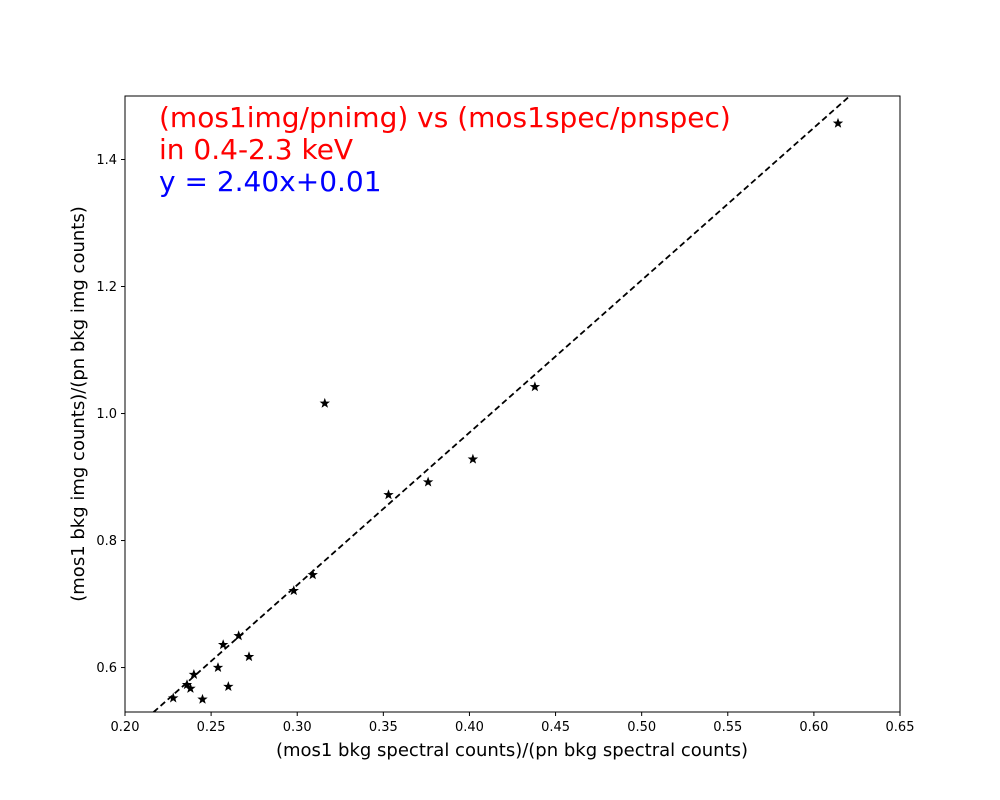 This screenshot has height=800, width=1000. Describe the element at coordinates (297, 727) in the screenshot. I see `x-tick-label: 0.30` at that location.